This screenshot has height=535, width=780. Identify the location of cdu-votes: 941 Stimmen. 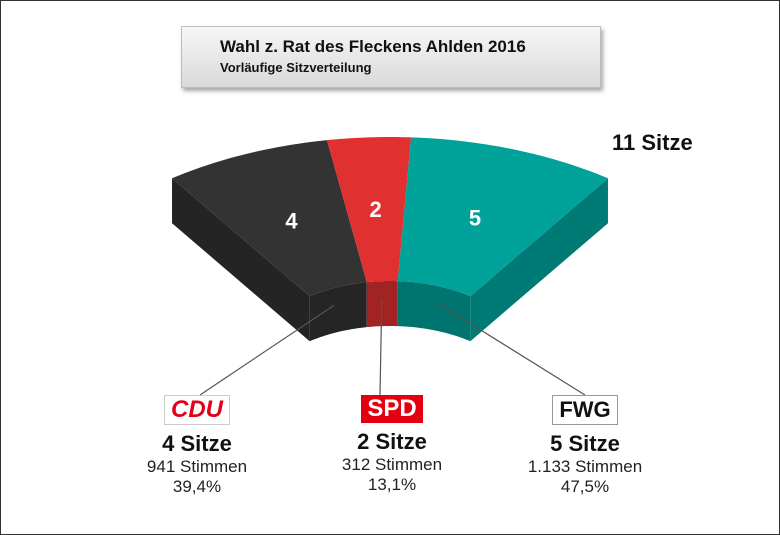
(197, 466).